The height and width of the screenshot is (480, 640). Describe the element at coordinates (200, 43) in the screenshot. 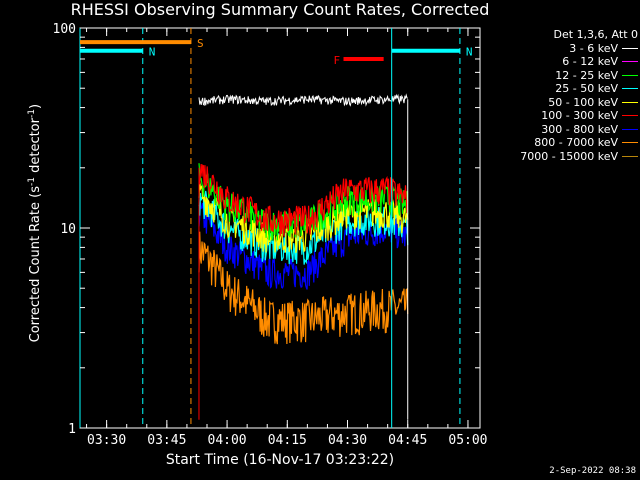

I see `flag-label: S` at that location.